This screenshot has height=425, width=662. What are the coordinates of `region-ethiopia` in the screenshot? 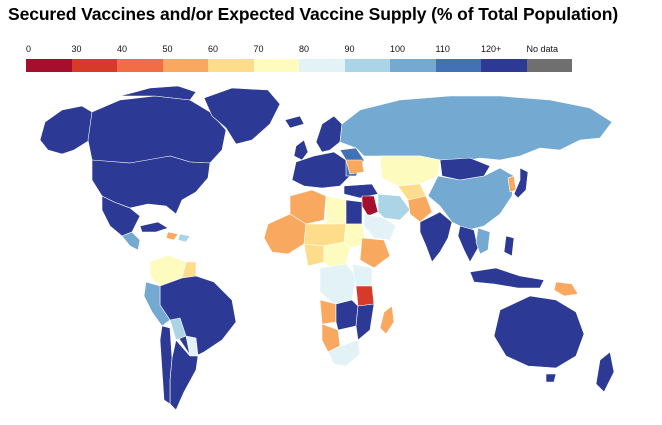 It's located at (375, 253).